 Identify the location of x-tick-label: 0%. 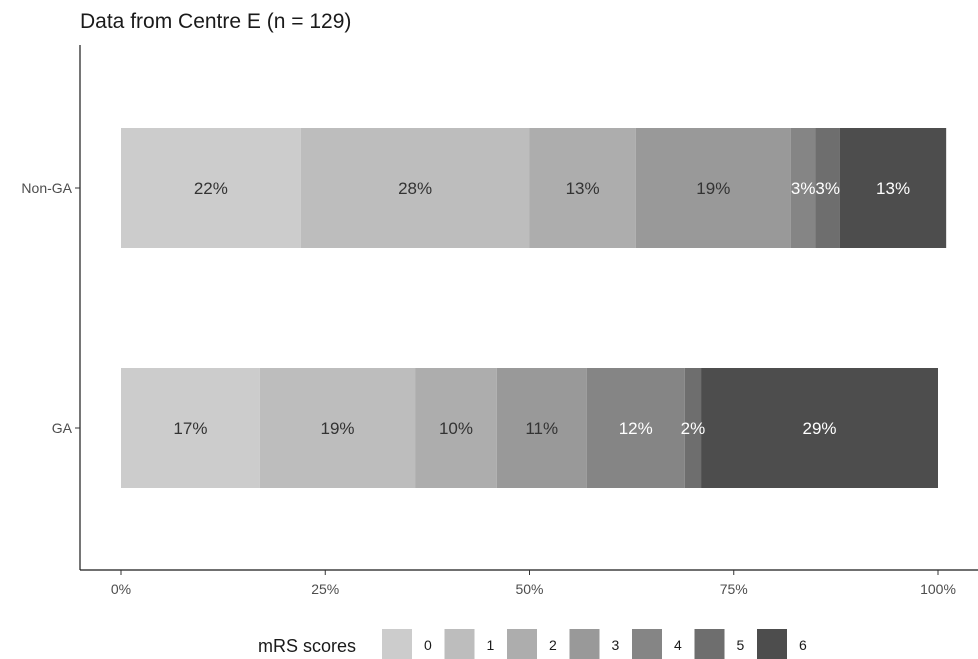
(121, 589).